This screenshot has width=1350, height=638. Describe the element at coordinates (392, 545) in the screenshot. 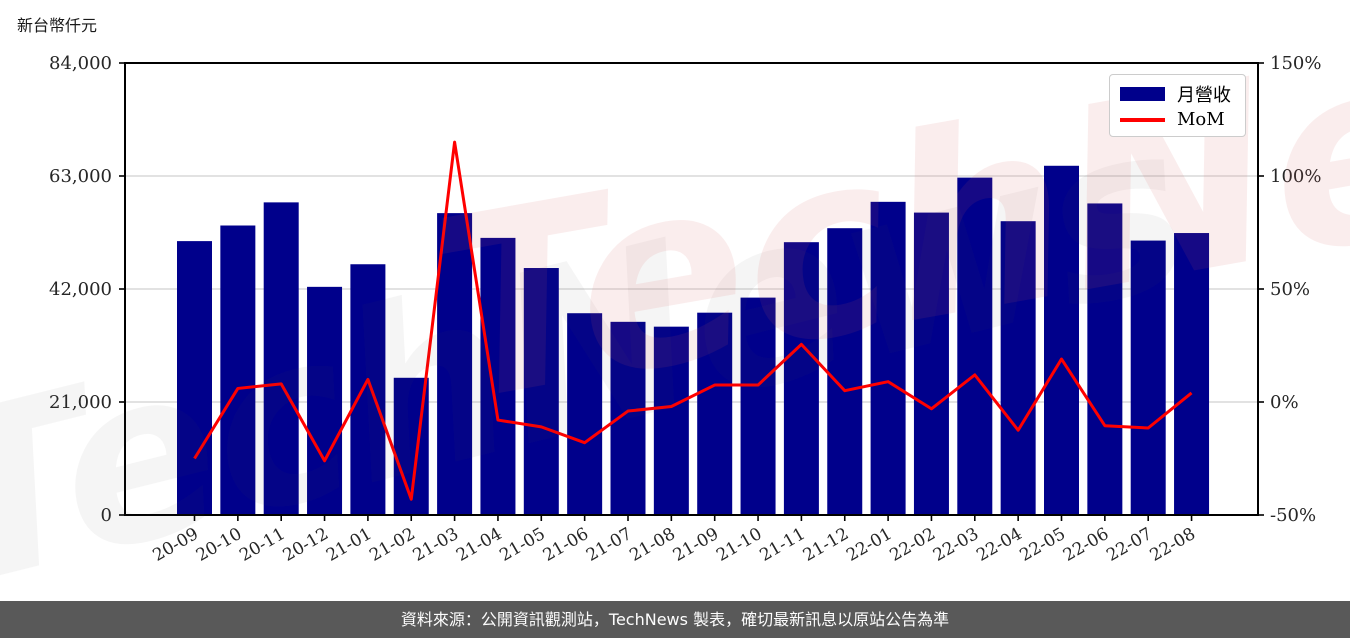

I see `x-tick-label-21-02: 21-02` at that location.